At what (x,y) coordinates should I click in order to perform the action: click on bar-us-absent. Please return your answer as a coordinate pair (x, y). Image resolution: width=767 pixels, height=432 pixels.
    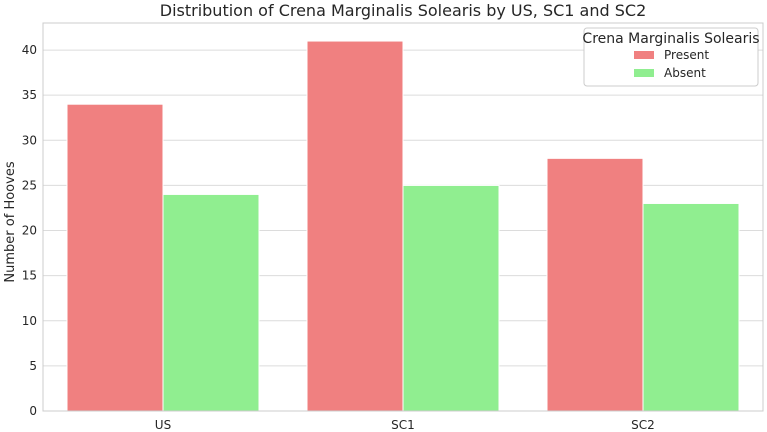
    Looking at the image, I should click on (211, 302).